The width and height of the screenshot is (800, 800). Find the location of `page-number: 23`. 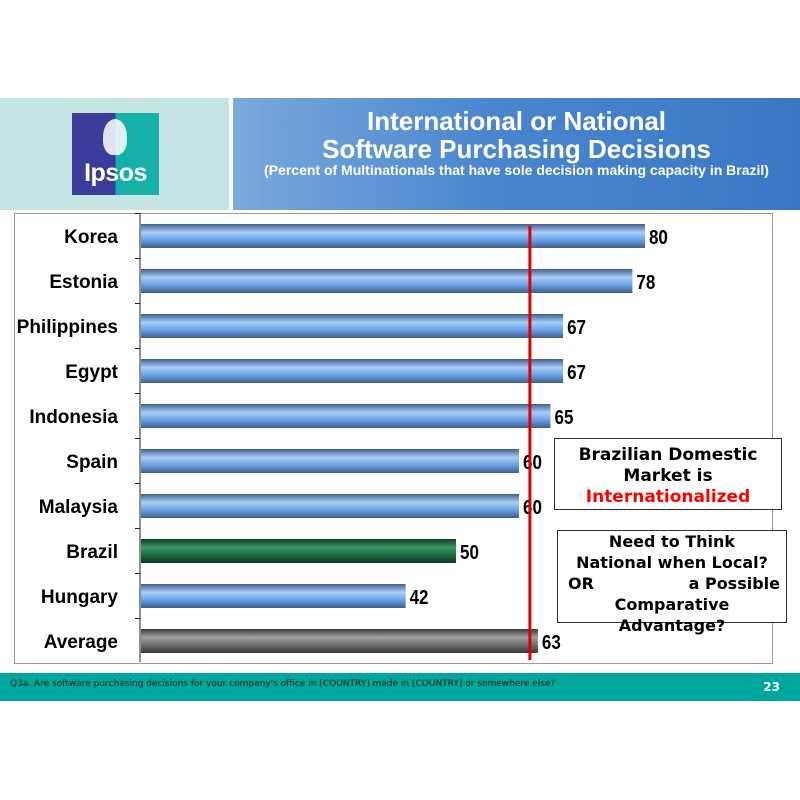

page-number: 23 is located at coordinates (771, 687).